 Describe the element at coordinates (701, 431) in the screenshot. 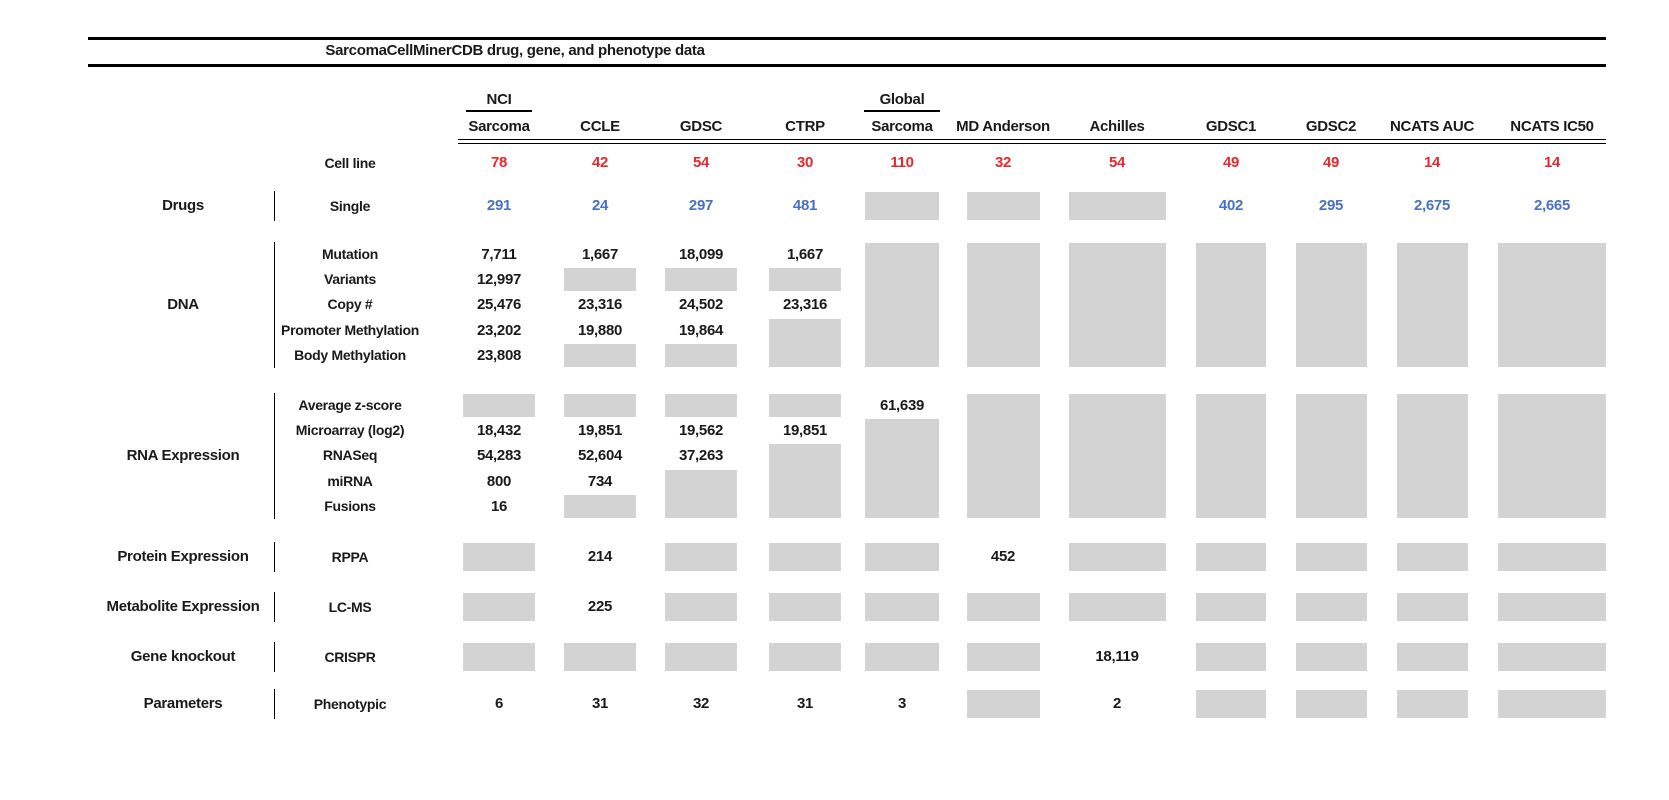

I see `cell-value: 19,562` at that location.